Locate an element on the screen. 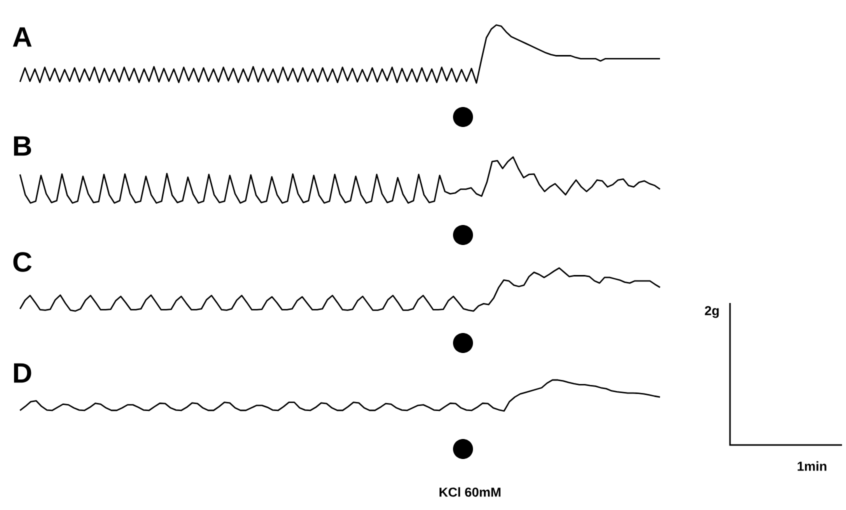 This screenshot has height=510, width=846. chart-title: B is located at coordinates (23, 146).